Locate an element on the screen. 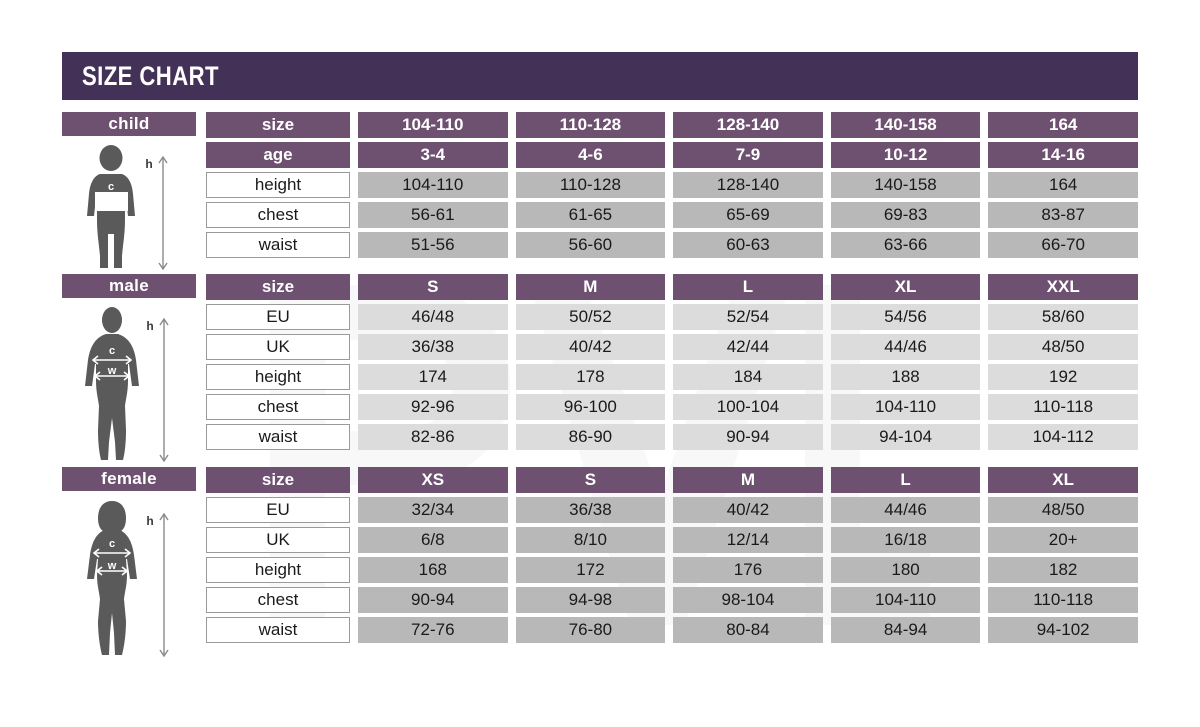 The image size is (1200, 727). cell-child-height-0: 104-110 is located at coordinates (433, 185).